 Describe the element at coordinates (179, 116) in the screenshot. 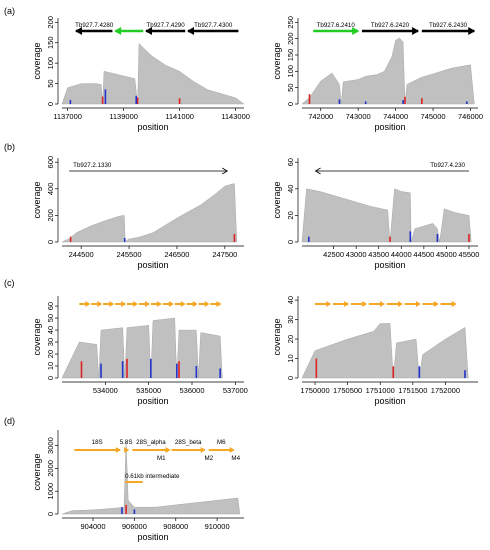

I see `x-tick-label: 1141000` at that location.